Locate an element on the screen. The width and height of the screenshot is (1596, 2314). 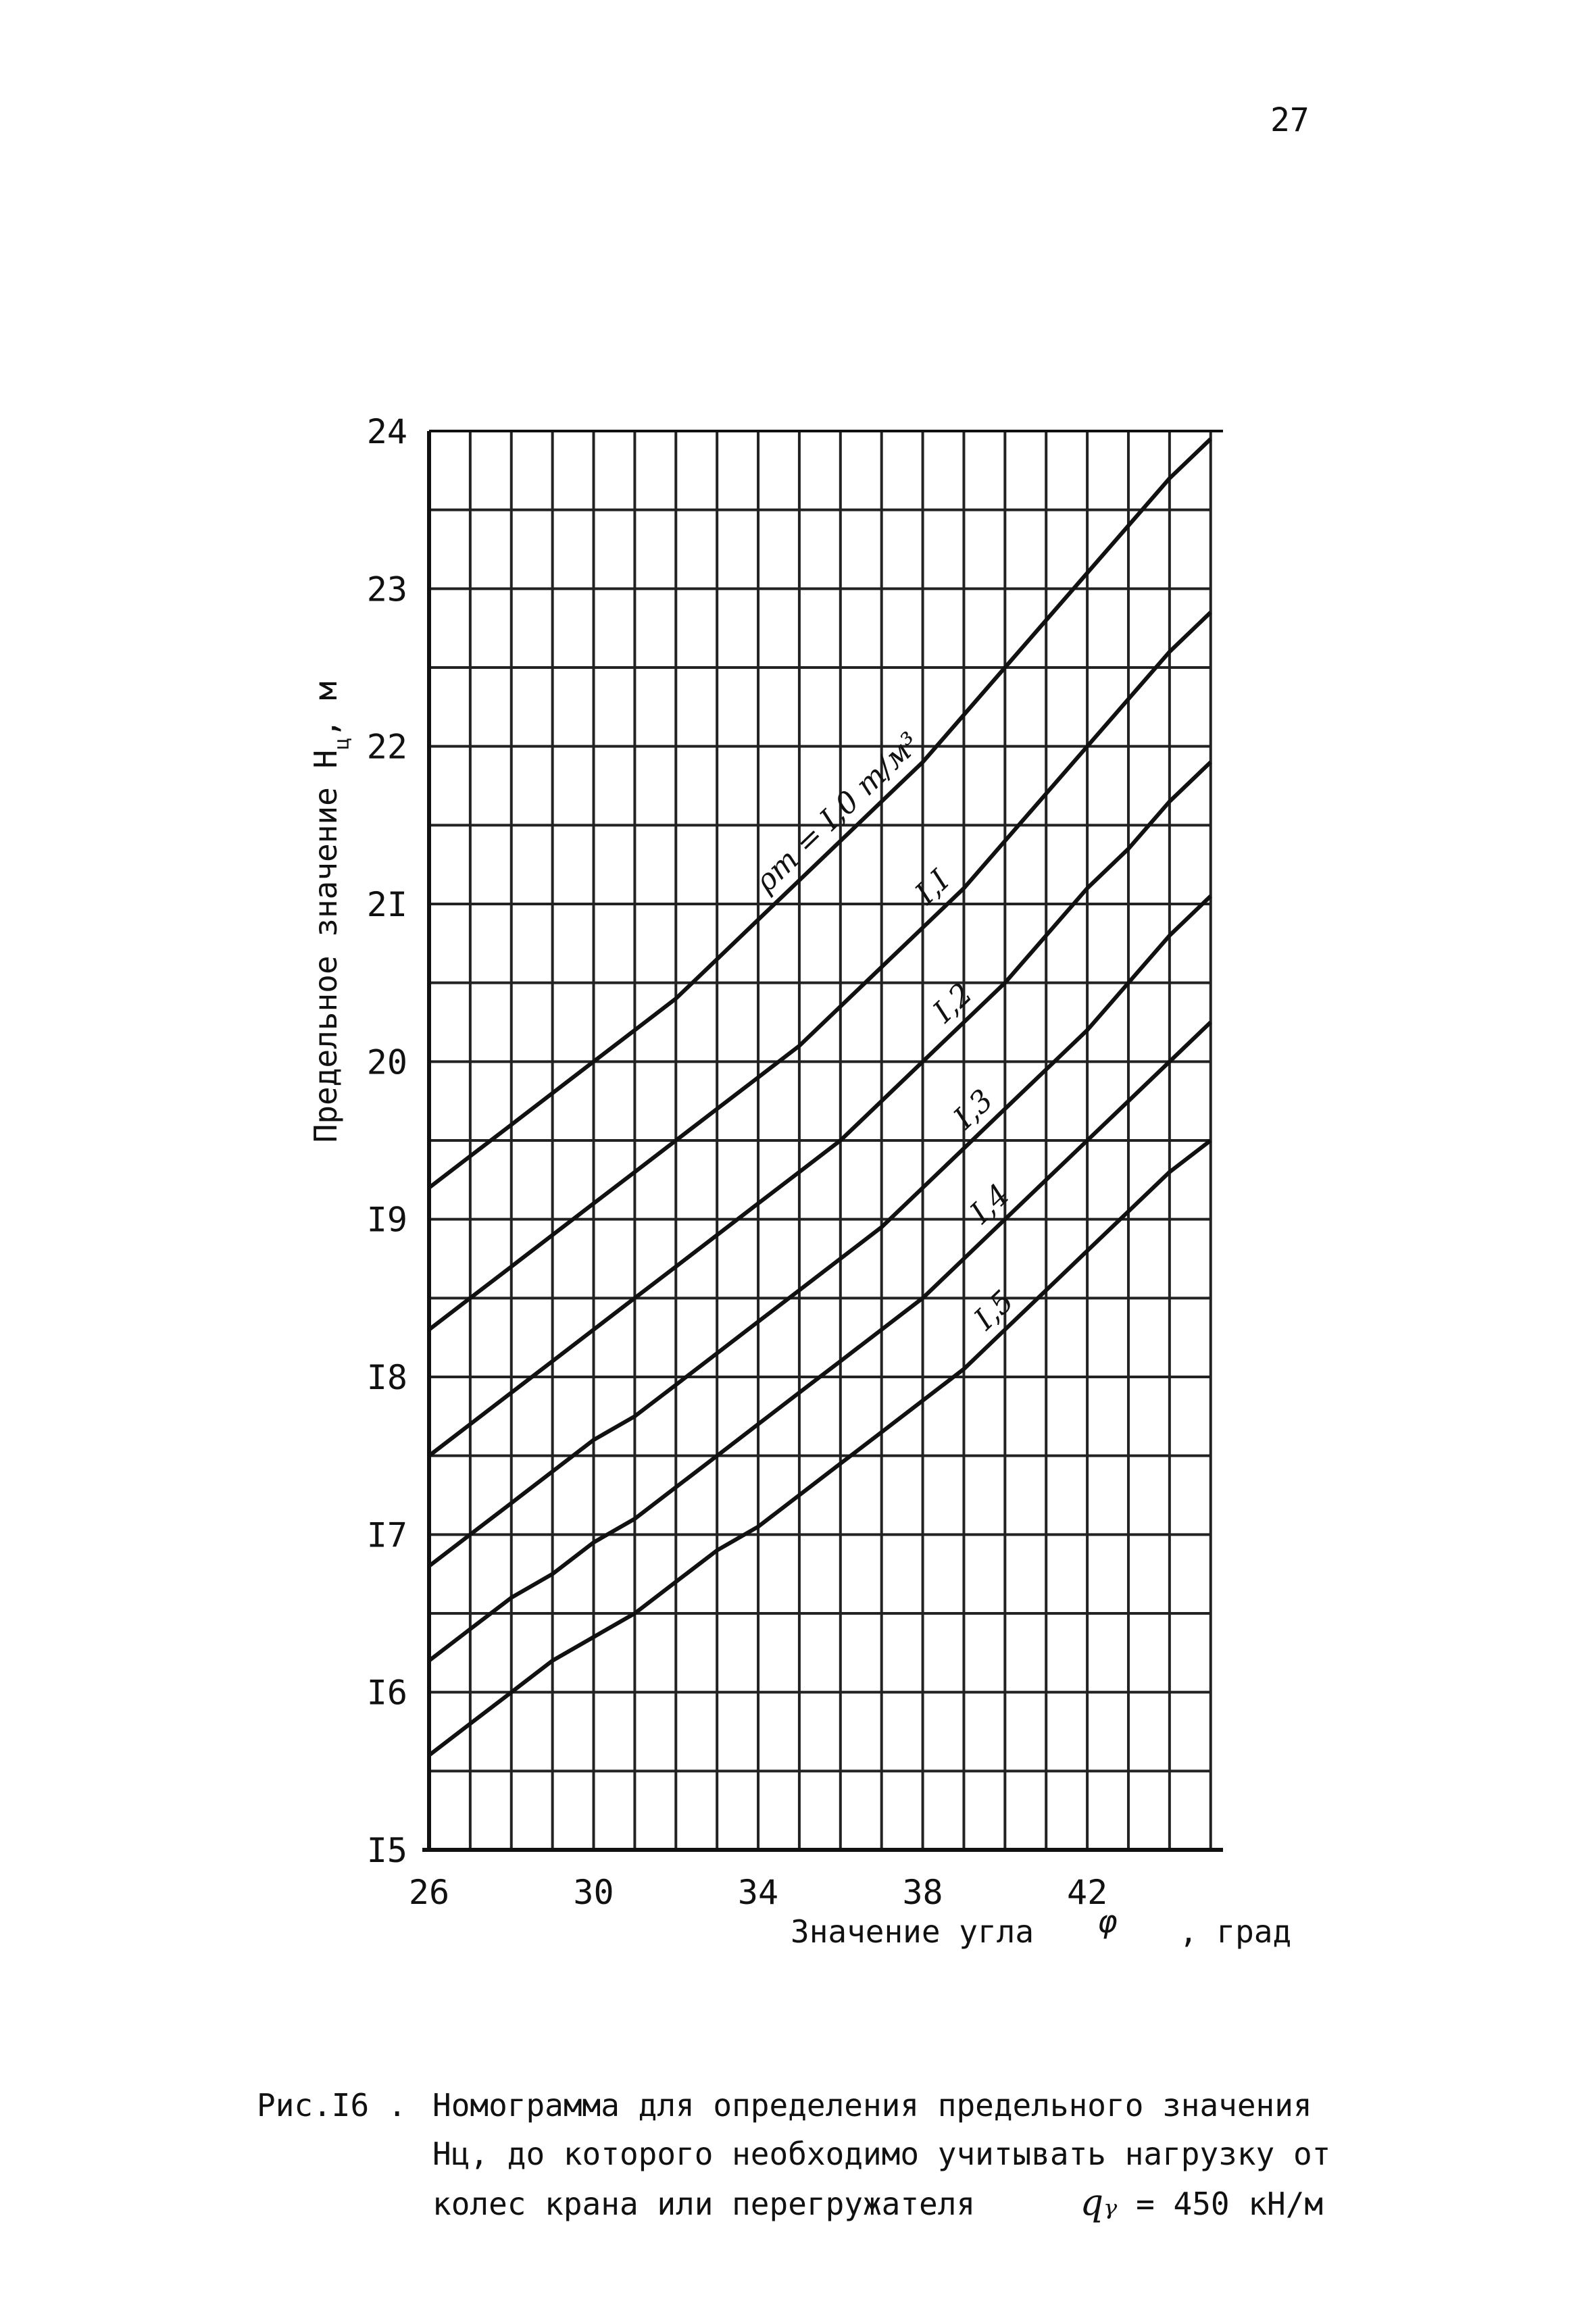
curve-label-5: I,4 is located at coordinates (989, 1204).